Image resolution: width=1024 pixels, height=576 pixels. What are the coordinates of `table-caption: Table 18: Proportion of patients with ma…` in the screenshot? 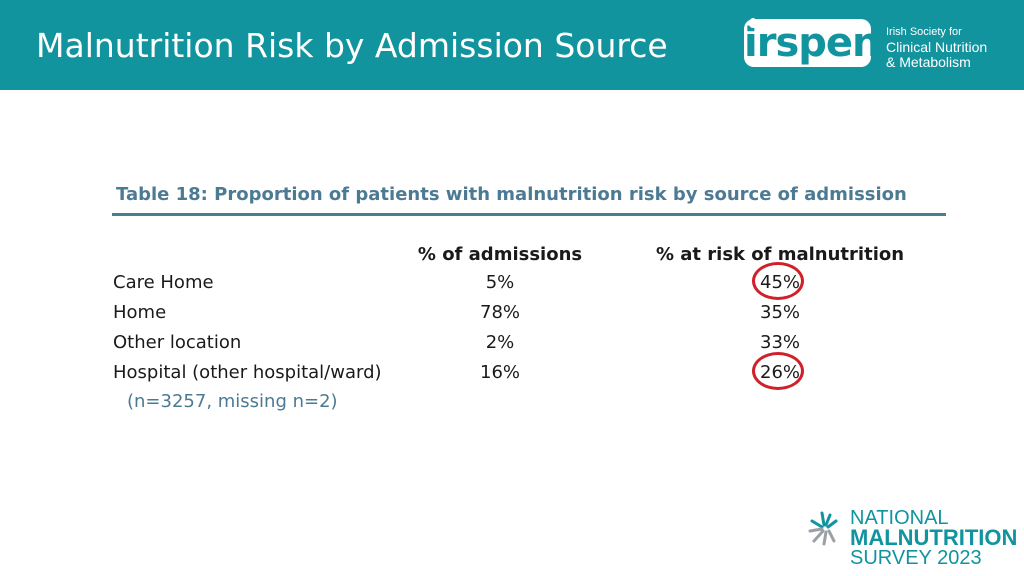 It's located at (511, 194).